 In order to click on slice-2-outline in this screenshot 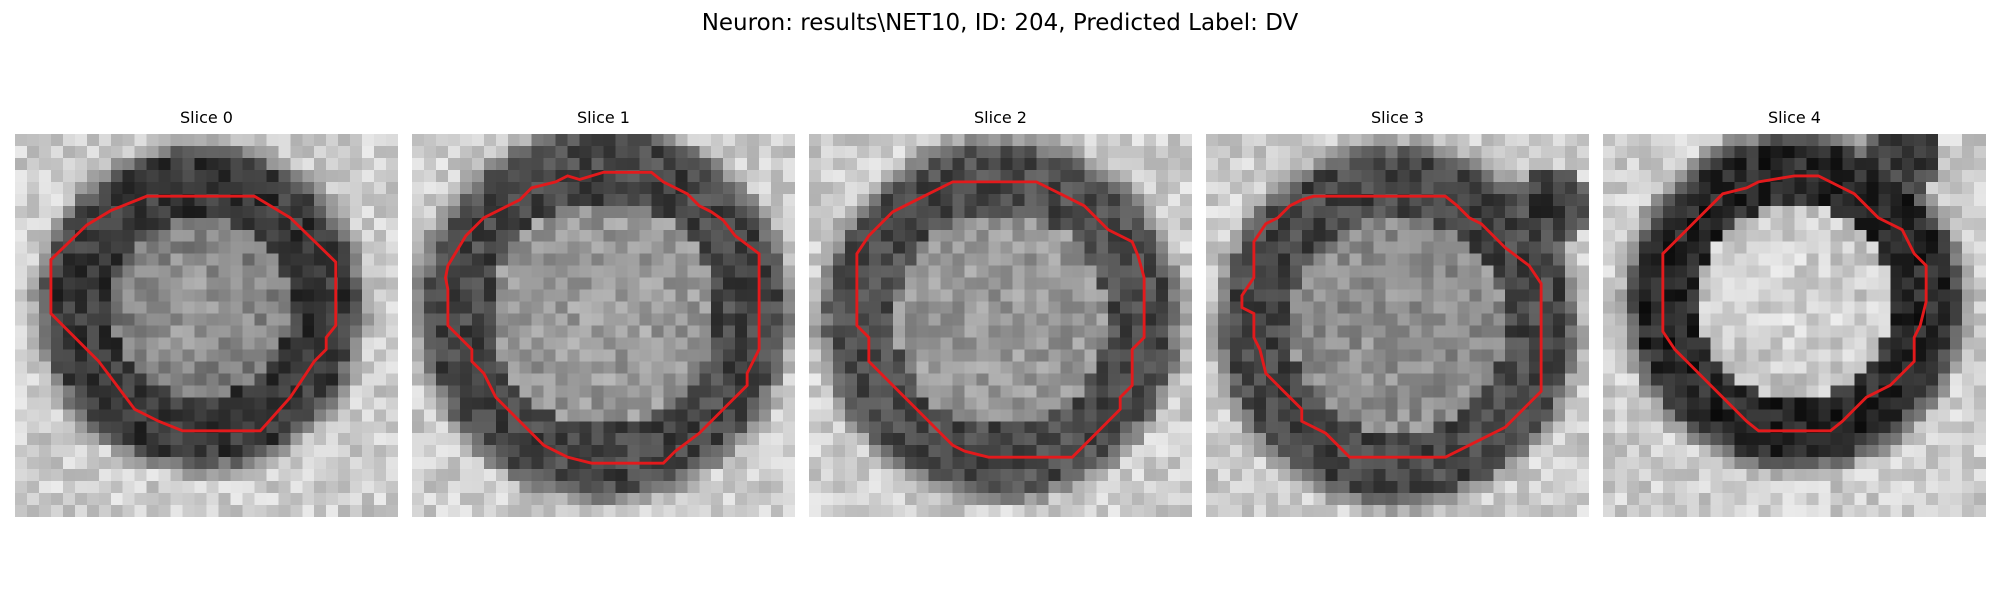, I will do `click(1000, 319)`.